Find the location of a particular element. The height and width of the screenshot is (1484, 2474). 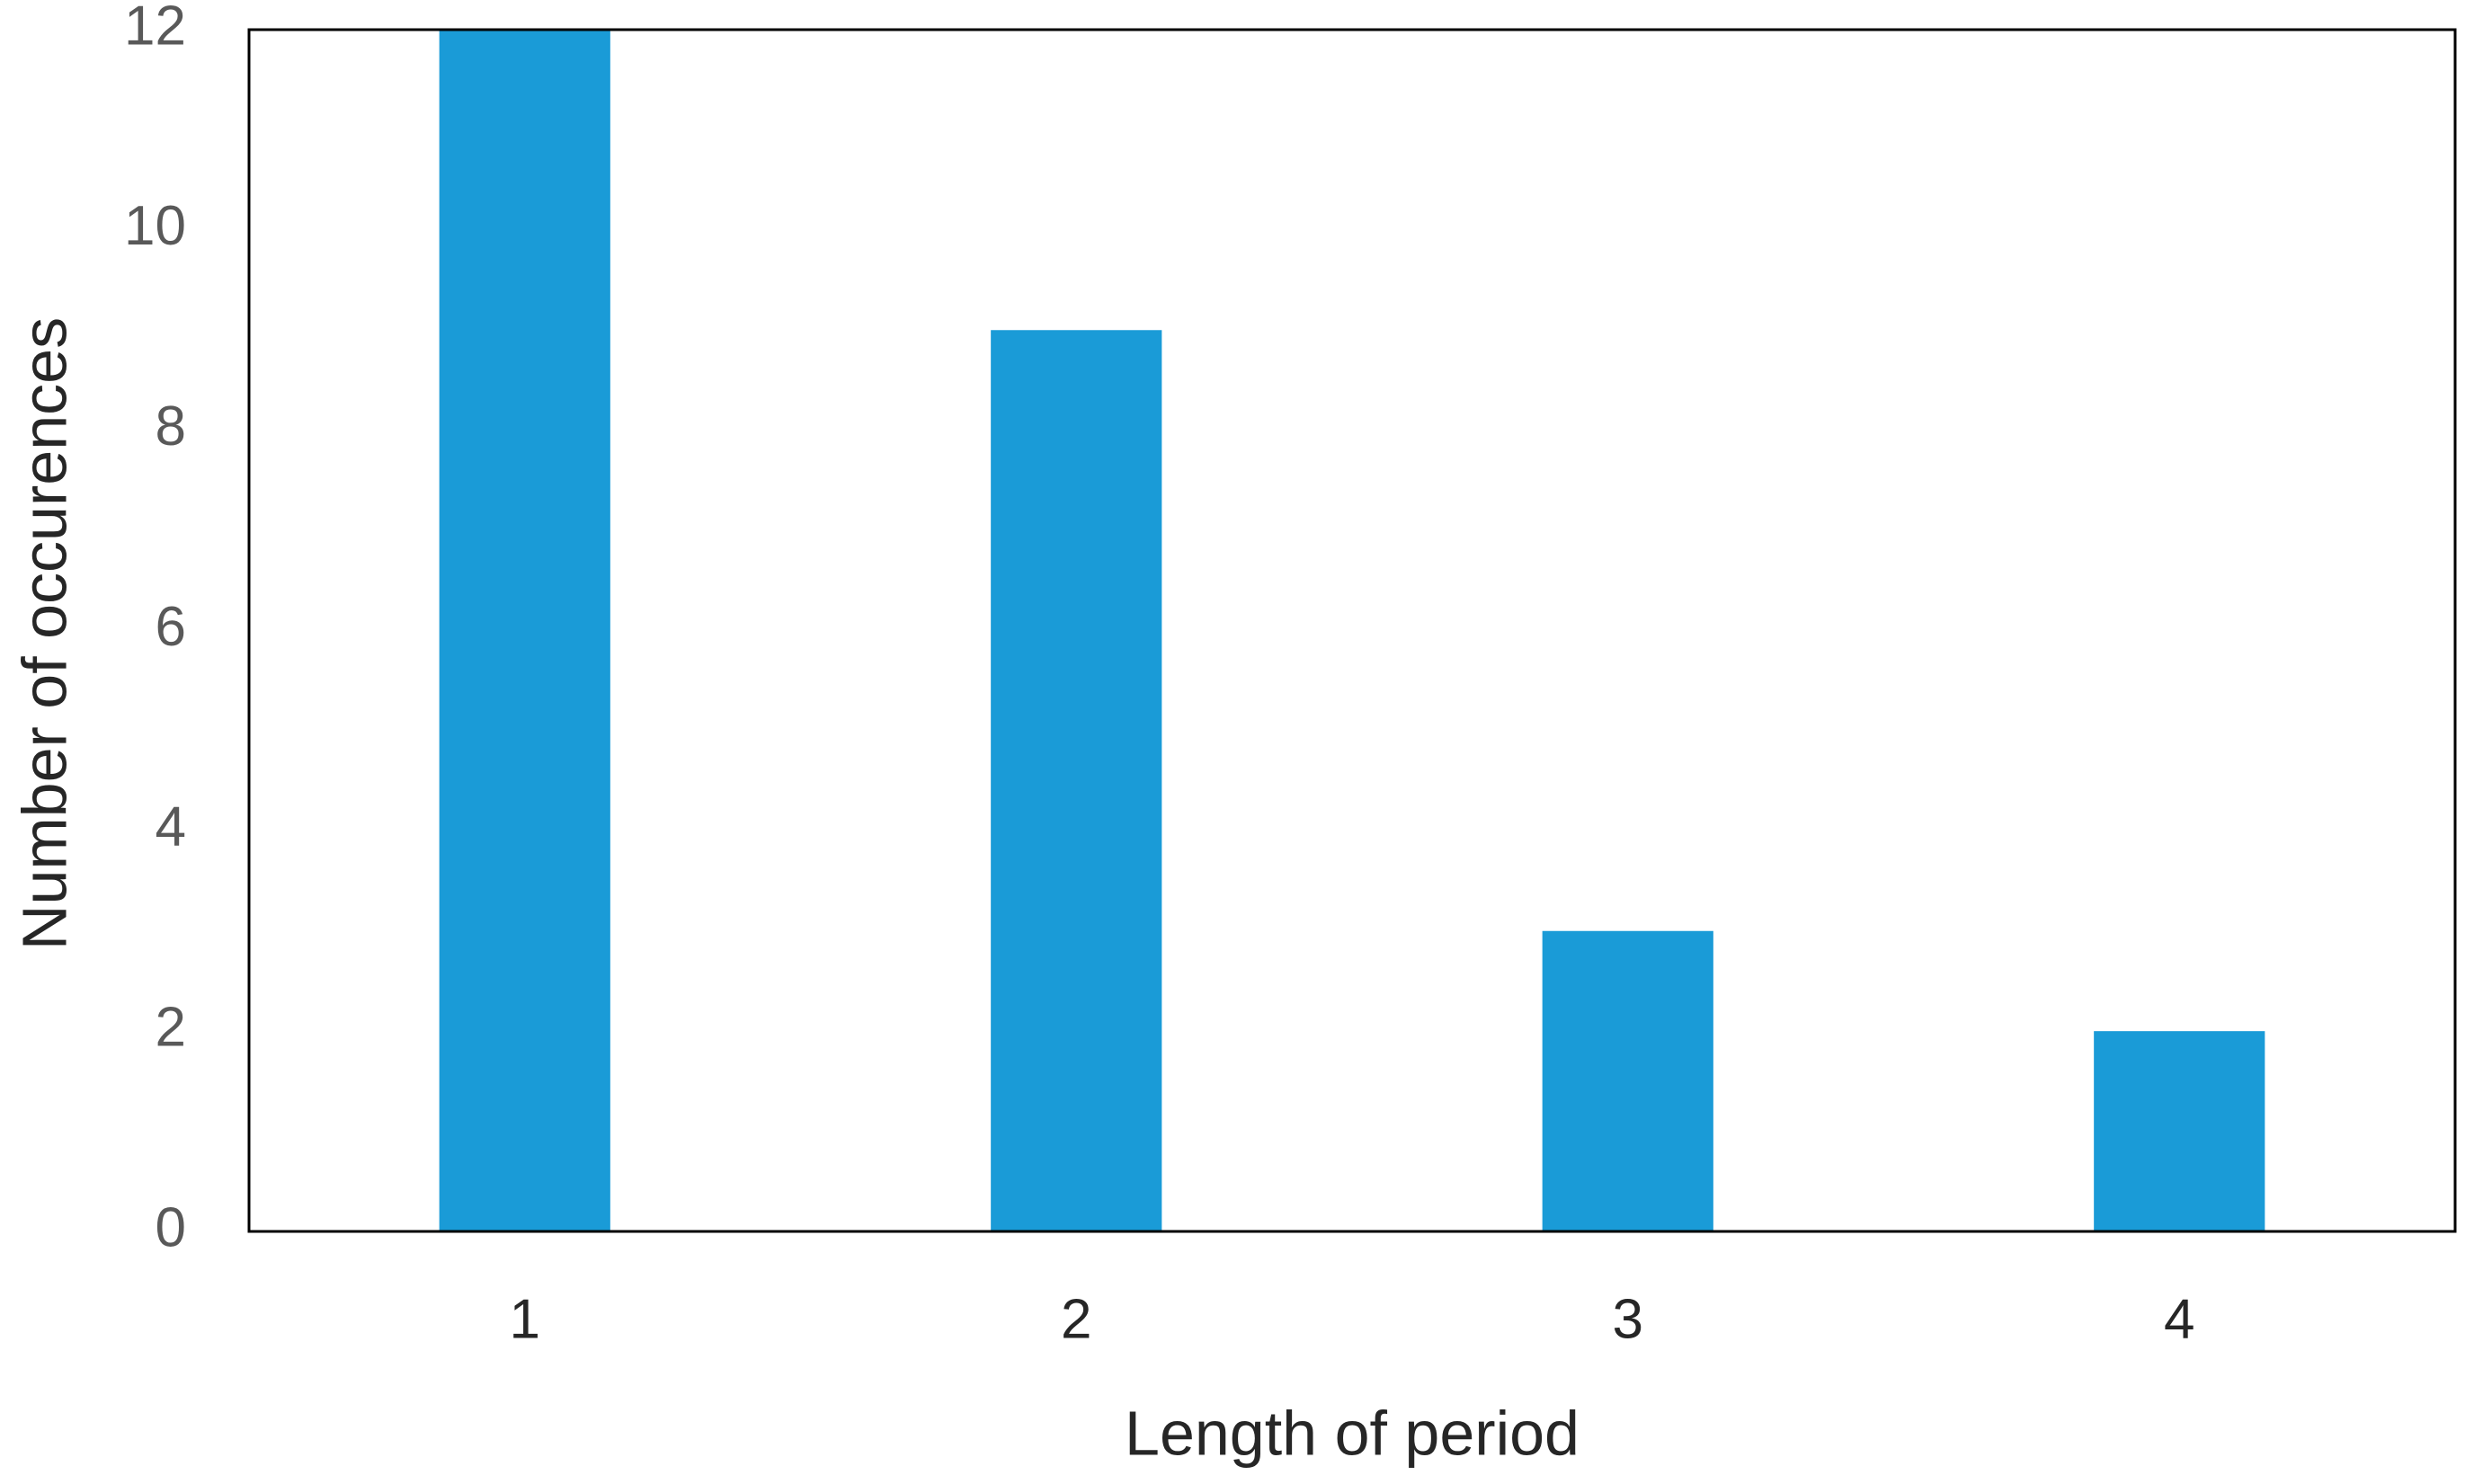

x-axis-title: Length of period is located at coordinates (1352, 1433).